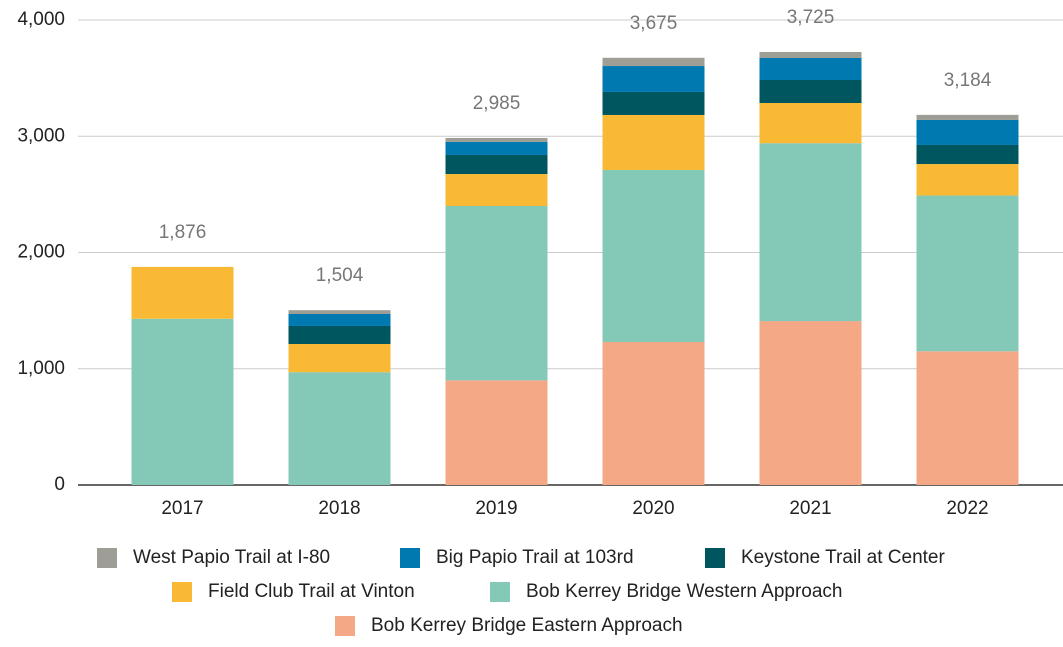  Describe the element at coordinates (527, 625) in the screenshot. I see `legend-label: Bob Kerrey Bridge Eastern Approach` at that location.